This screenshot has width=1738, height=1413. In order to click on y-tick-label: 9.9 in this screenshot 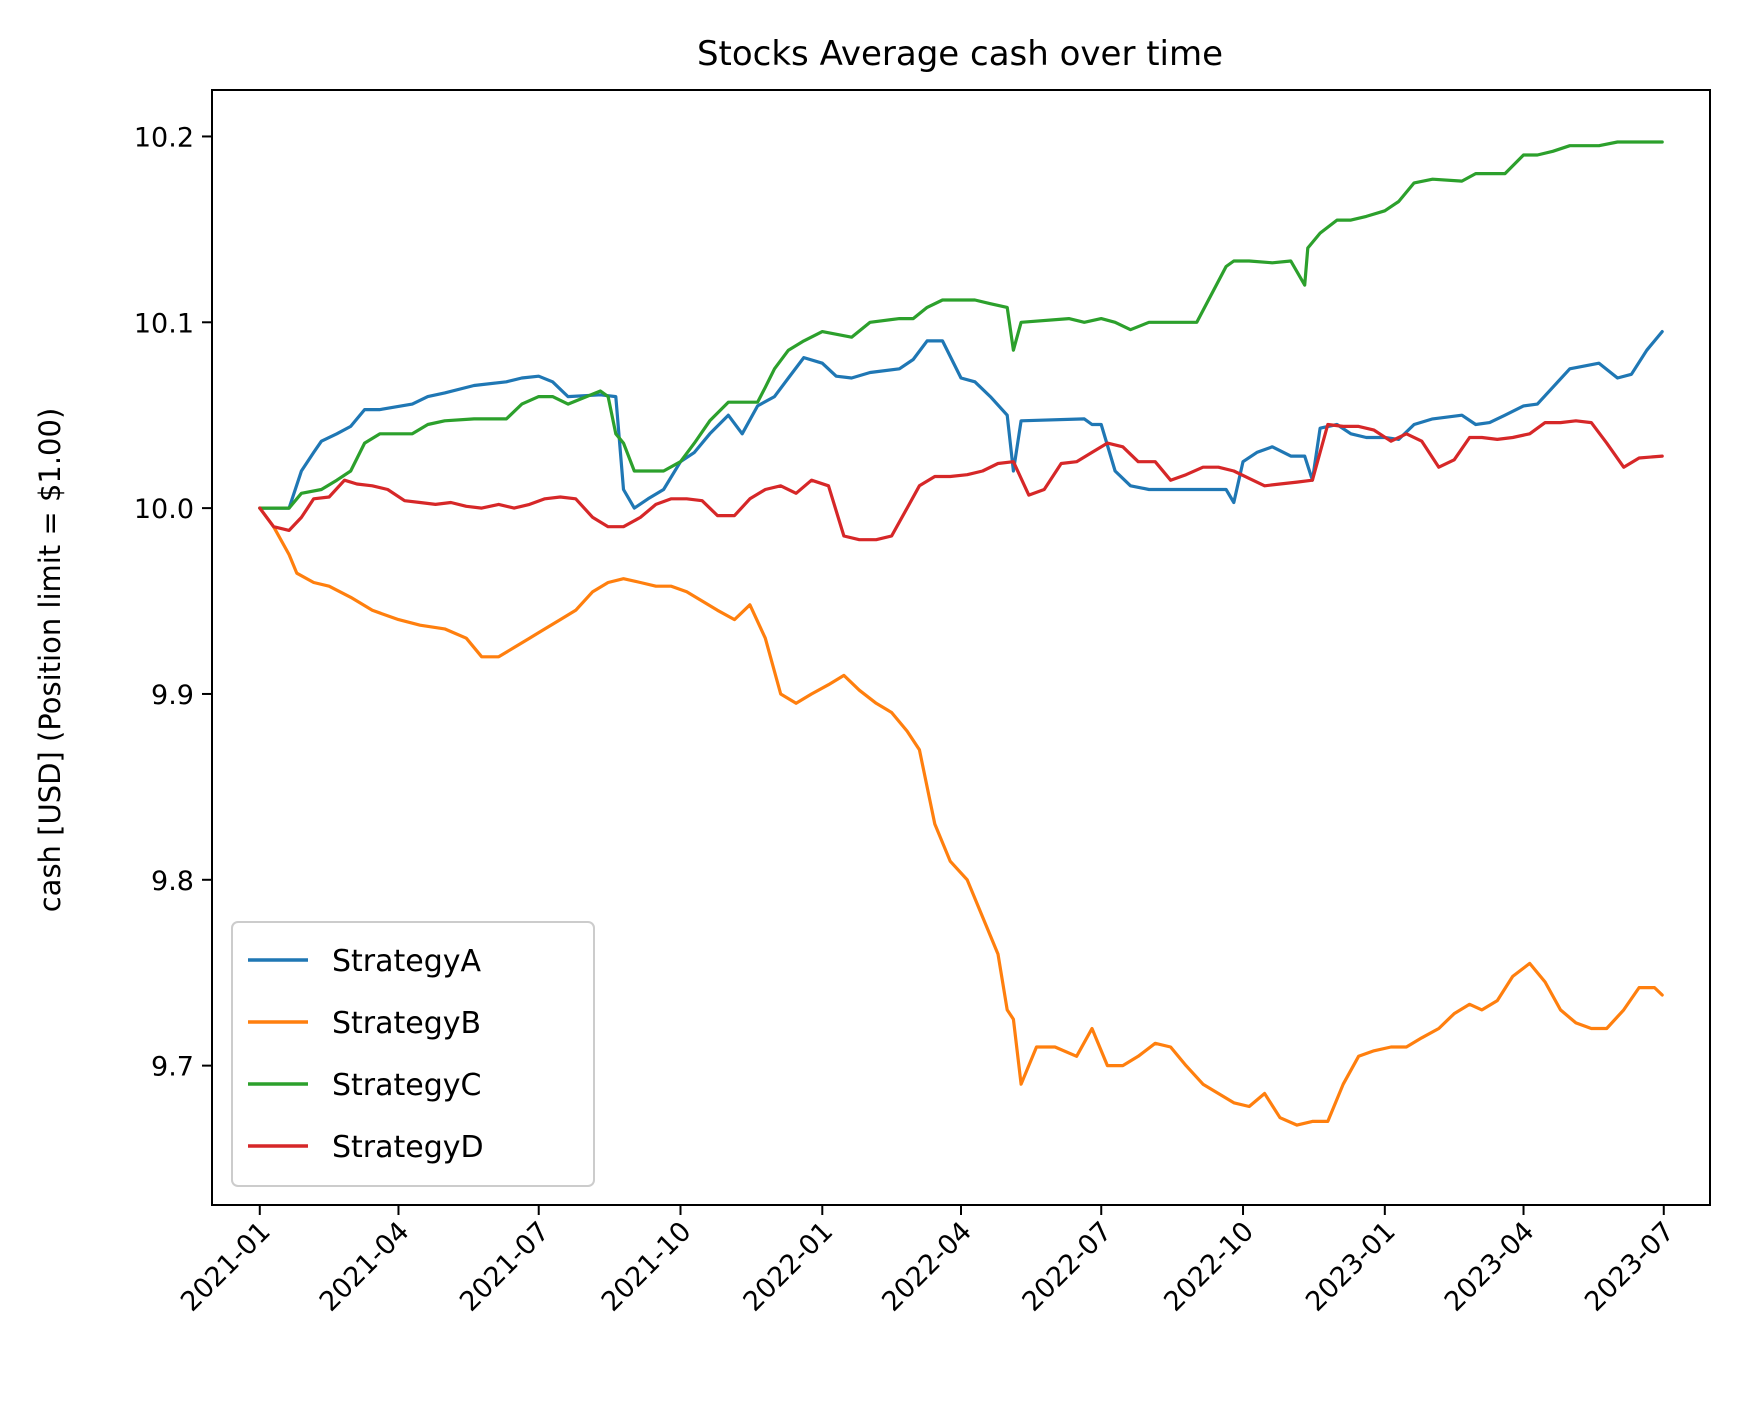, I will do `click(172, 695)`.